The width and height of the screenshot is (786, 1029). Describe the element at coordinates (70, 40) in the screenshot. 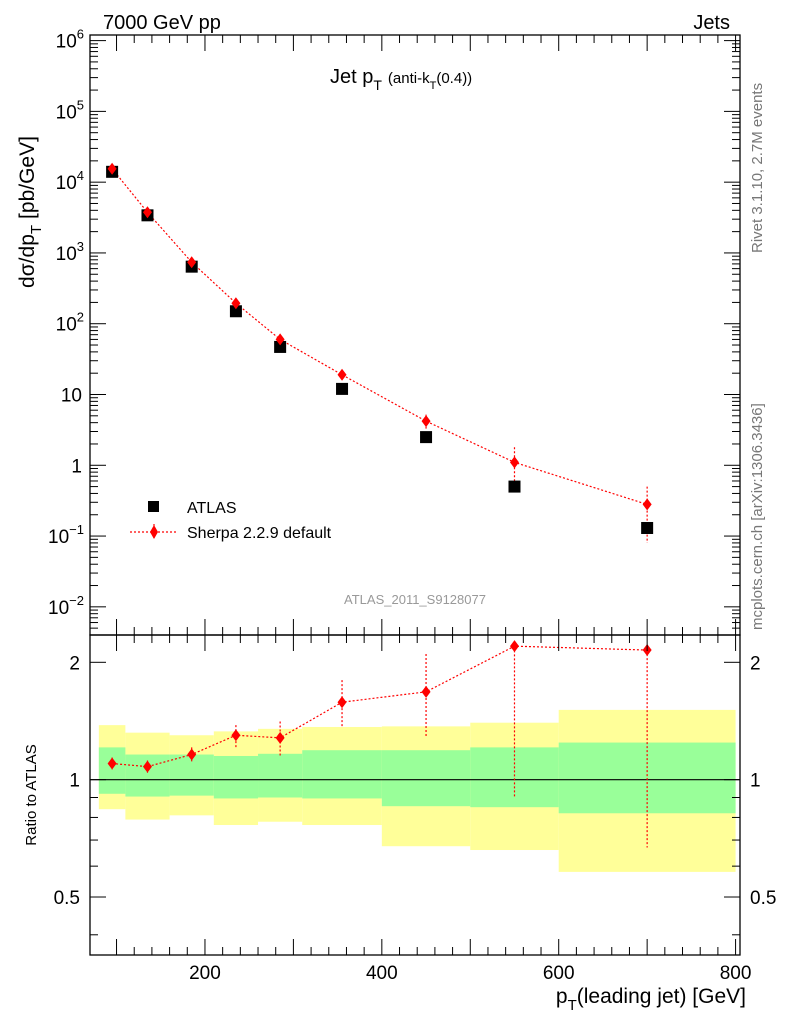

I see `main-ytick-label: 10⁶` at that location.